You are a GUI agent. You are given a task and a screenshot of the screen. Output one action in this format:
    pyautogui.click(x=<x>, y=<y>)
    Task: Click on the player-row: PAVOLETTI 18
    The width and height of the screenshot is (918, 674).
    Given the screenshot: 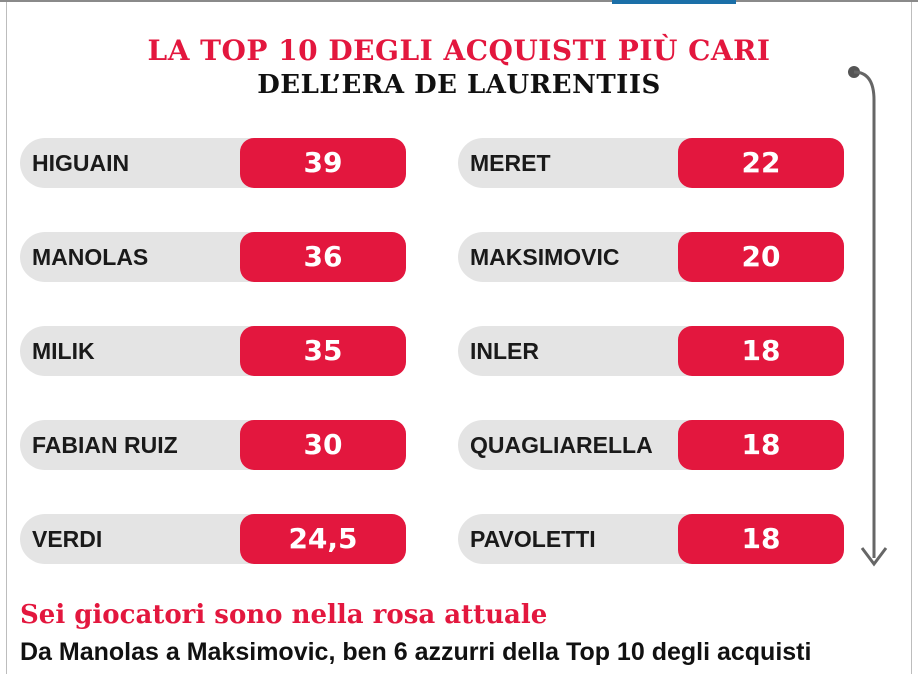 What is the action you would take?
    pyautogui.click(x=651, y=539)
    